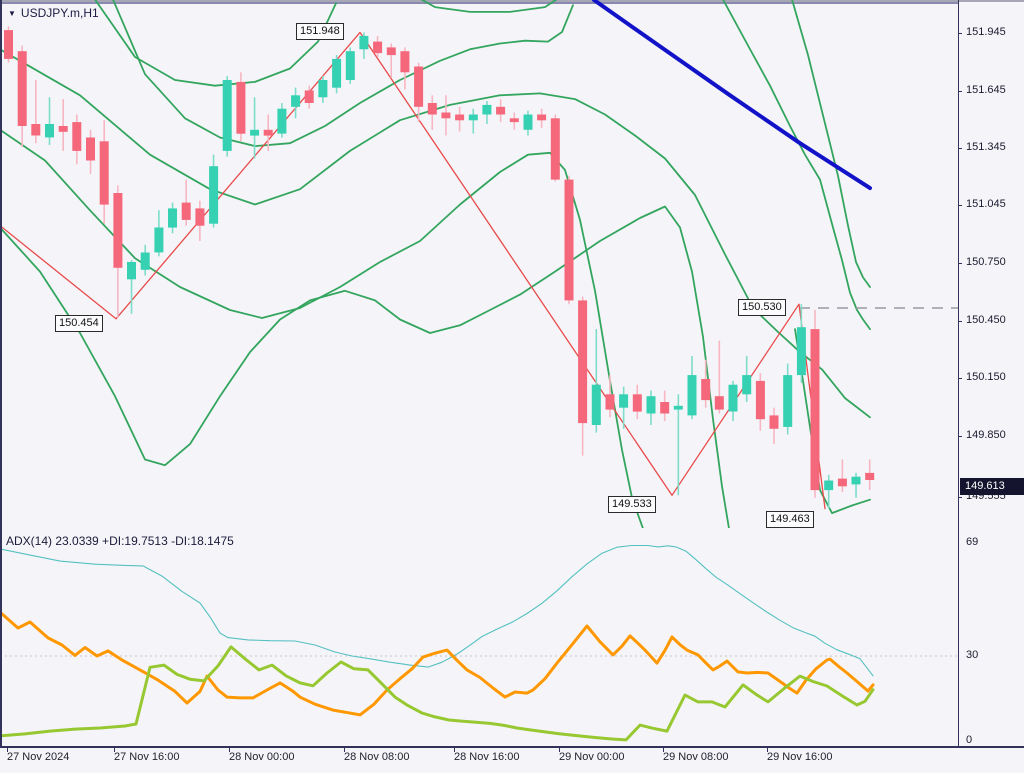 The image size is (1024, 773). What do you see at coordinates (59, 13) in the screenshot?
I see `symbol-label-text: USDJPY.m,H1` at bounding box center [59, 13].